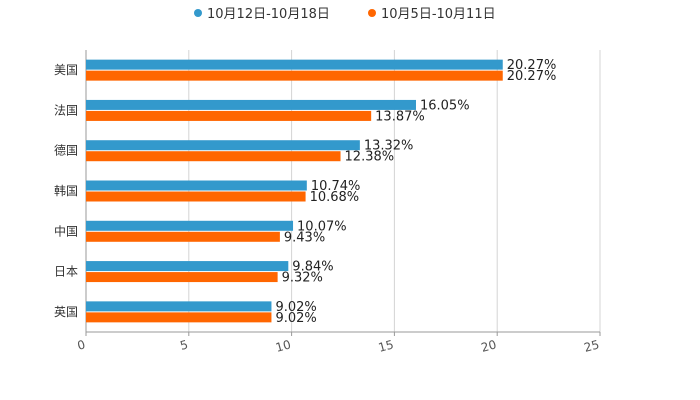 This screenshot has width=700, height=400. What do you see at coordinates (184, 345) in the screenshot?
I see `x-tick-label: 5` at bounding box center [184, 345].